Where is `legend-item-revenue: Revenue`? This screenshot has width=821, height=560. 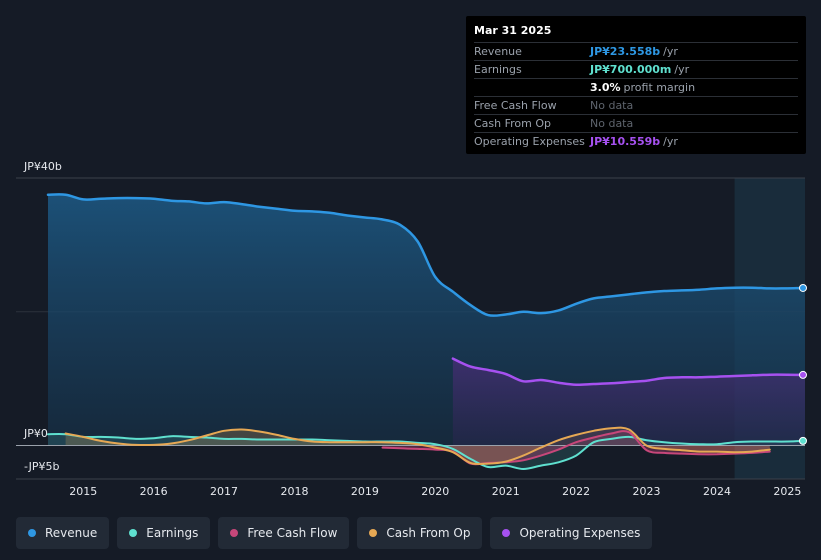
legend-item-revenue: Revenue is located at coordinates (63, 533).